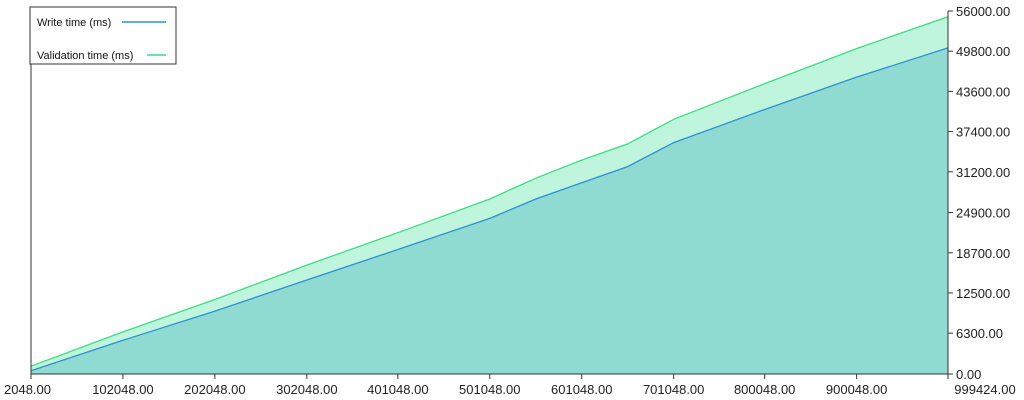 This screenshot has width=1024, height=400. What do you see at coordinates (764, 389) in the screenshot?
I see `x-tick-label: 800048.00` at bounding box center [764, 389].